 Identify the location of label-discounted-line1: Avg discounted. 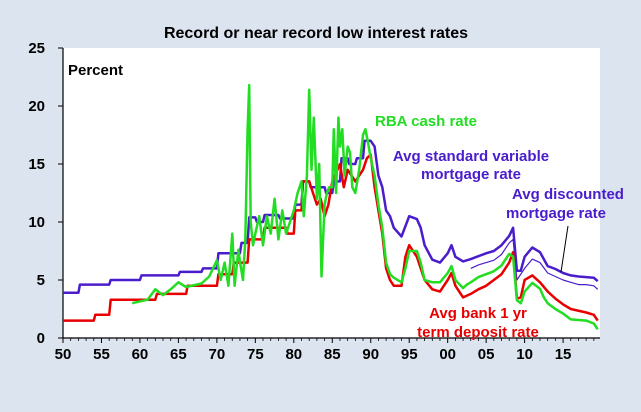
(568, 194).